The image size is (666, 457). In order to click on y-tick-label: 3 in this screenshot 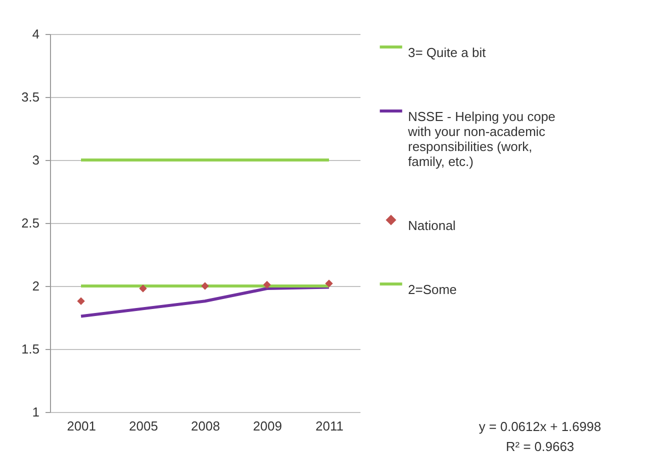, I will do `click(36, 160)`.